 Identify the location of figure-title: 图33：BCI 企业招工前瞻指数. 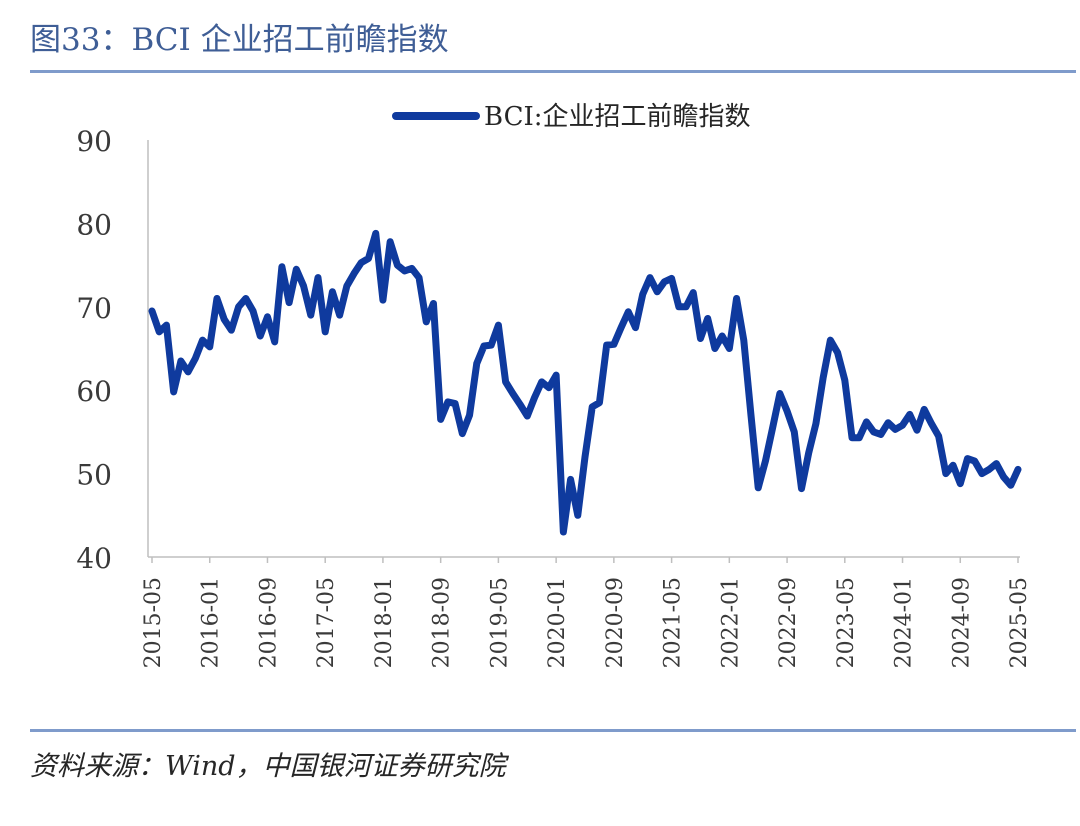
(239, 40).